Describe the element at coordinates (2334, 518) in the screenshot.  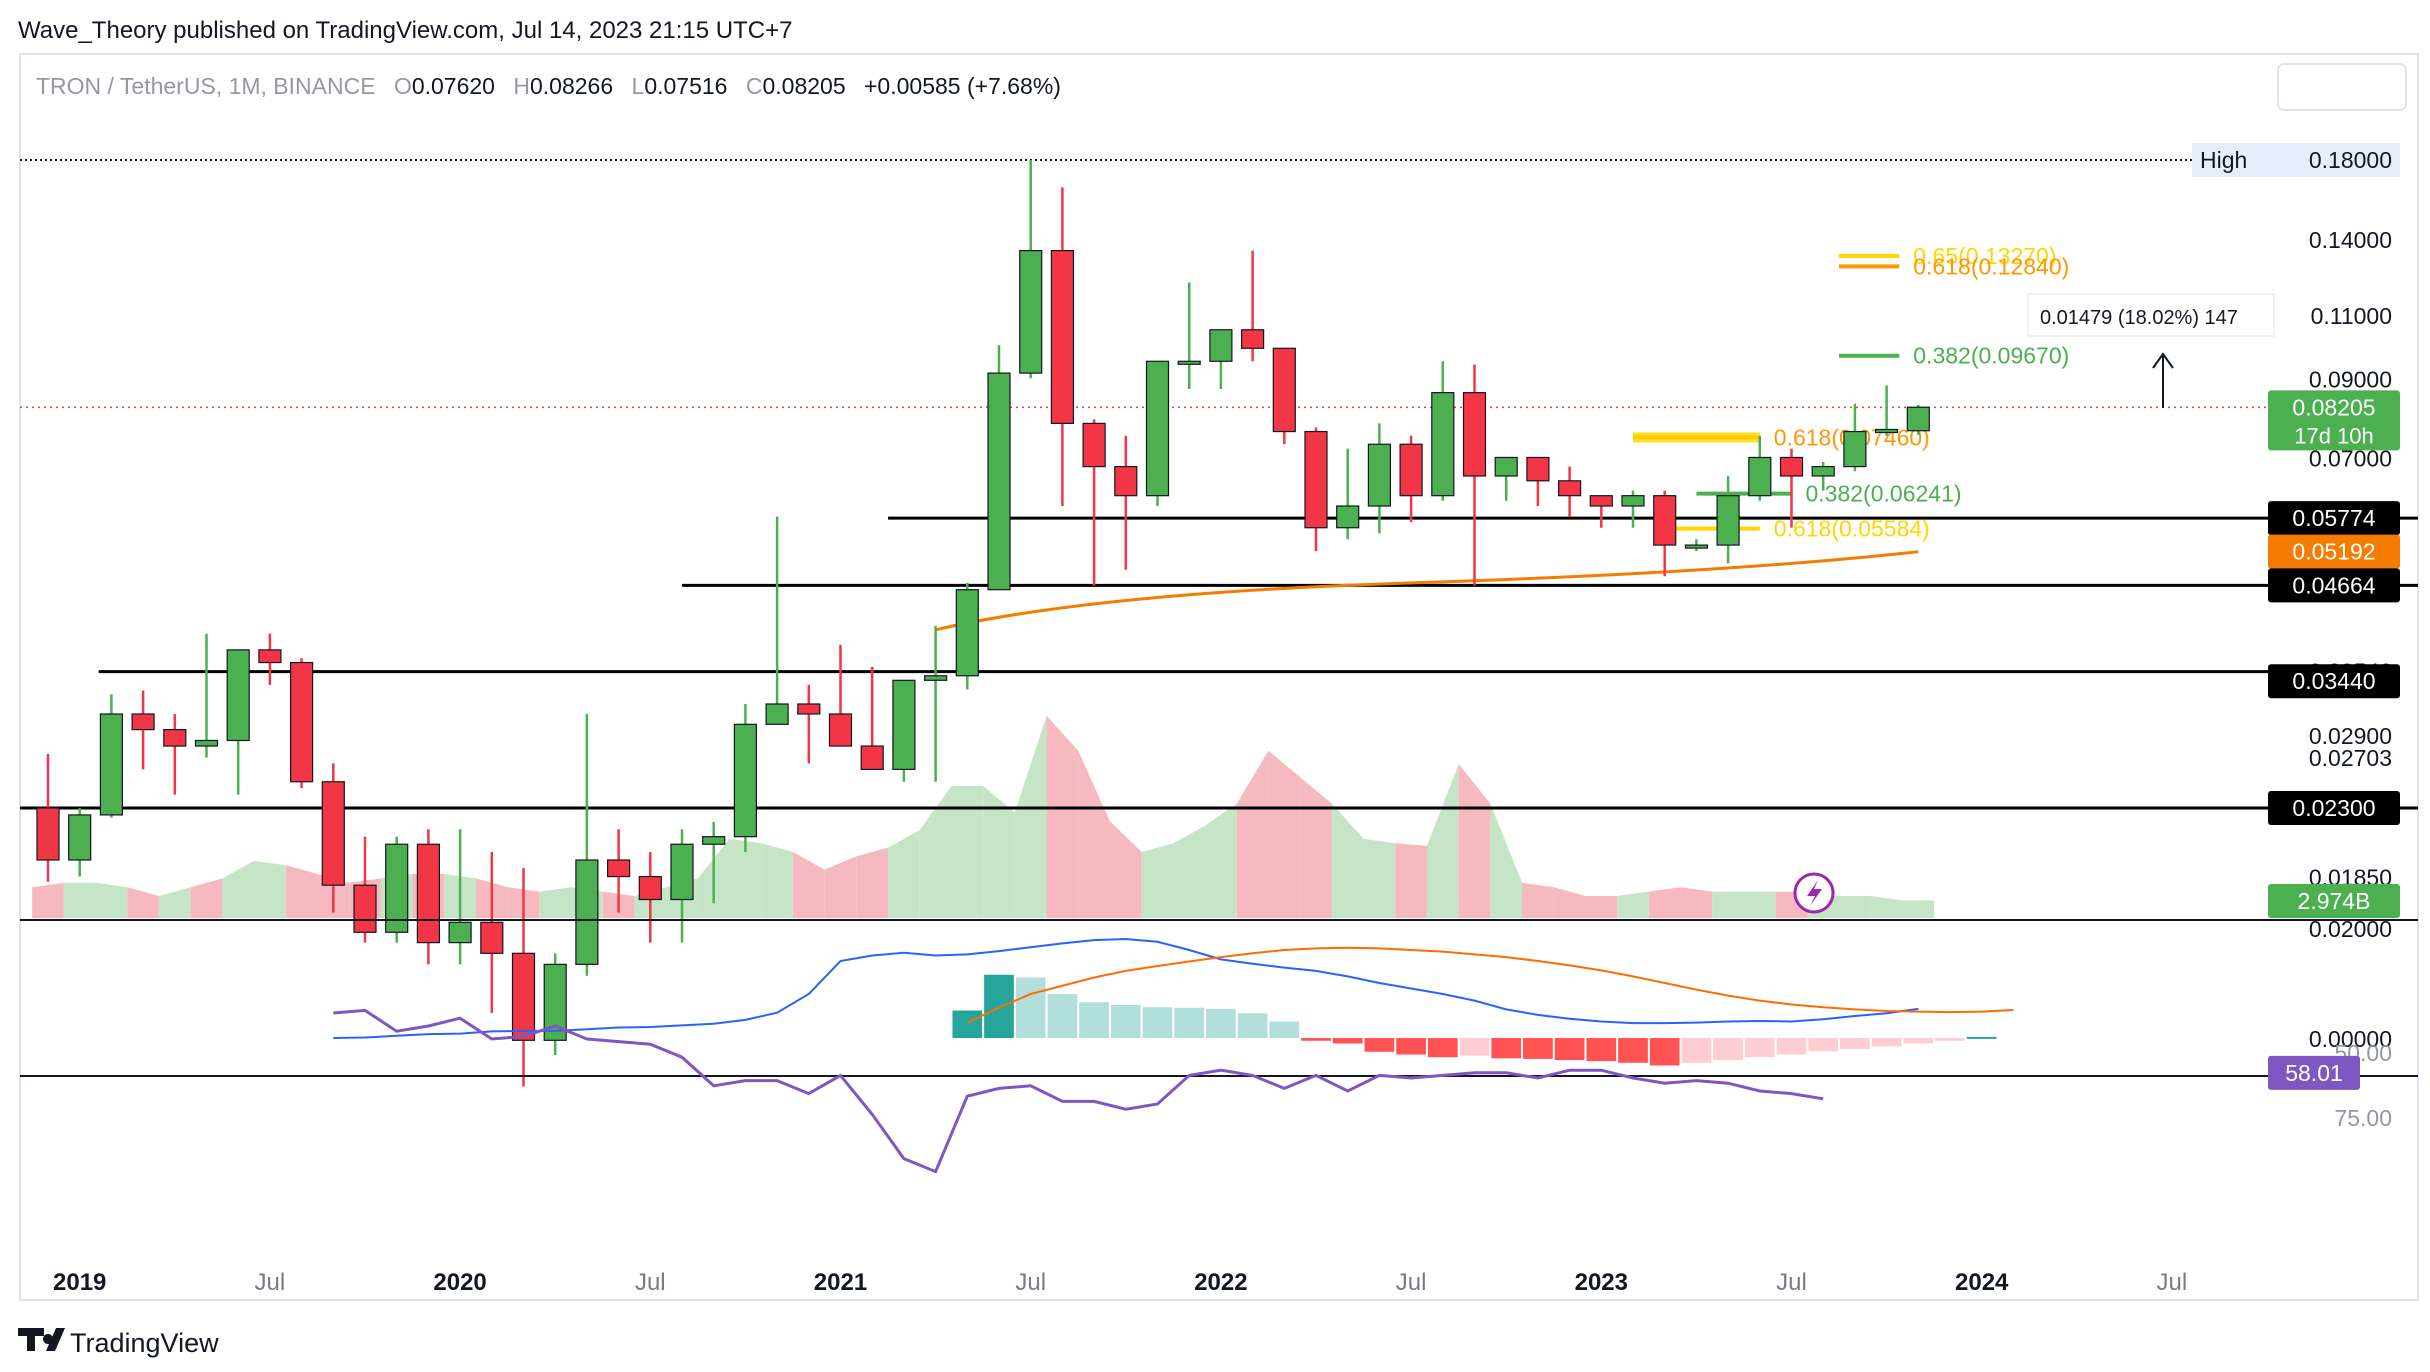
I see `level-tag-0-05774-bg` at that location.